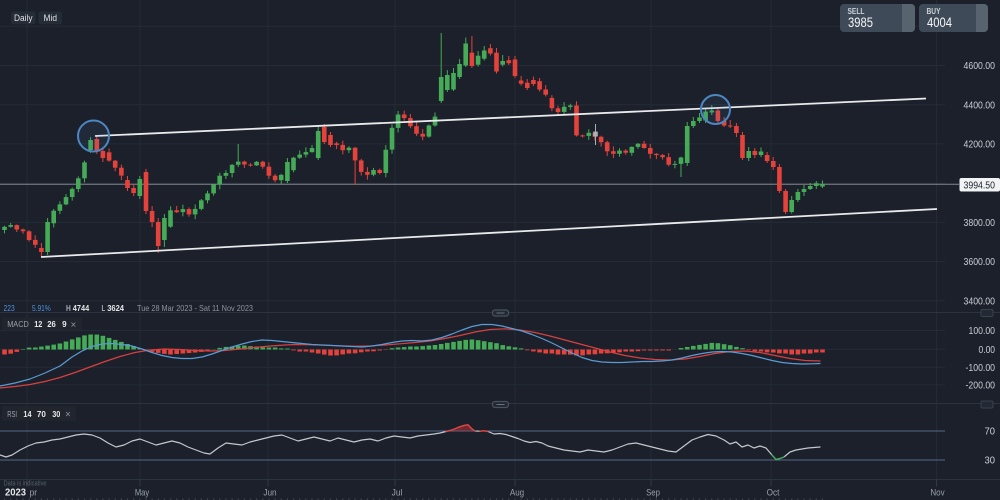 The width and height of the screenshot is (1000, 500). What do you see at coordinates (142, 493) in the screenshot?
I see `svg-text: May` at bounding box center [142, 493].